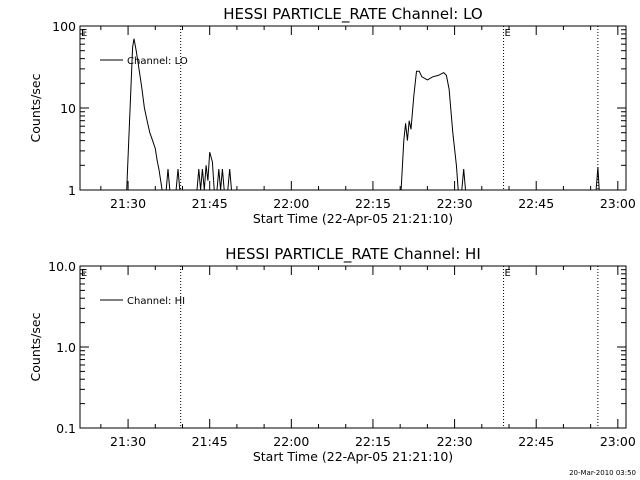 This screenshot has width=640, height=480. I want to click on legend-label: Channel: HI, so click(156, 301).